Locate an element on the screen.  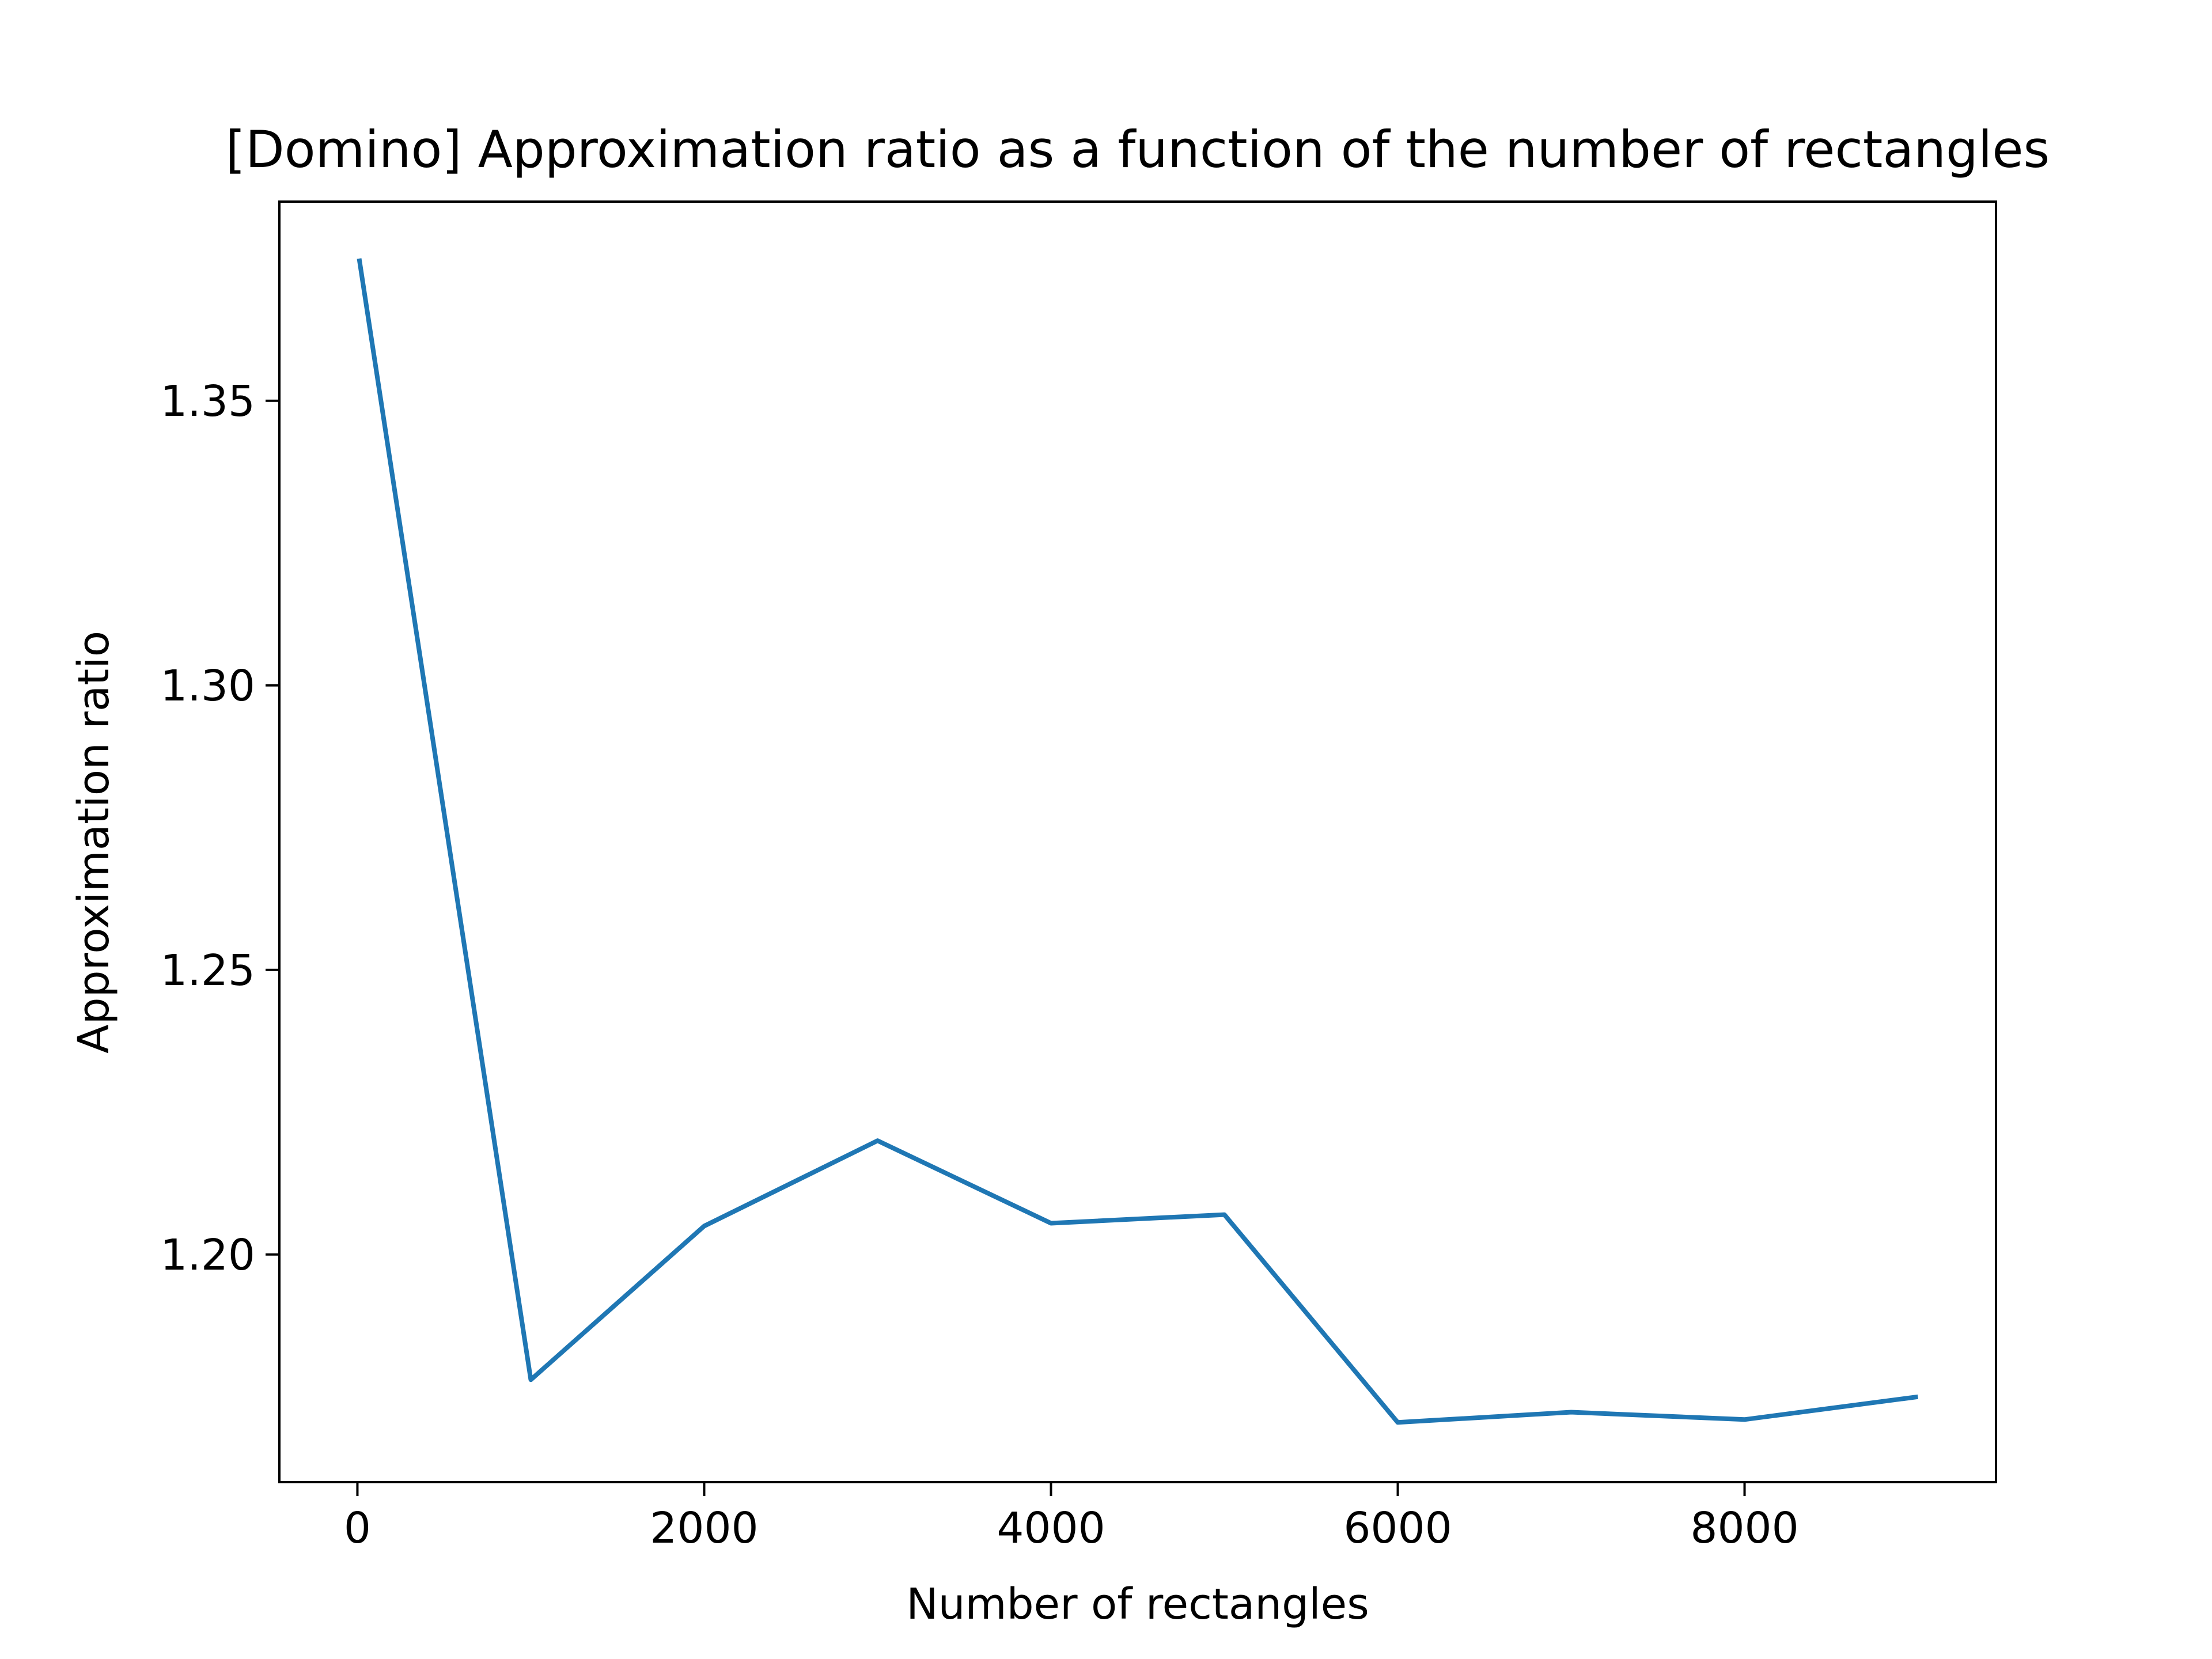
y-axis-label: Approximation ratio is located at coordinates (94, 842).